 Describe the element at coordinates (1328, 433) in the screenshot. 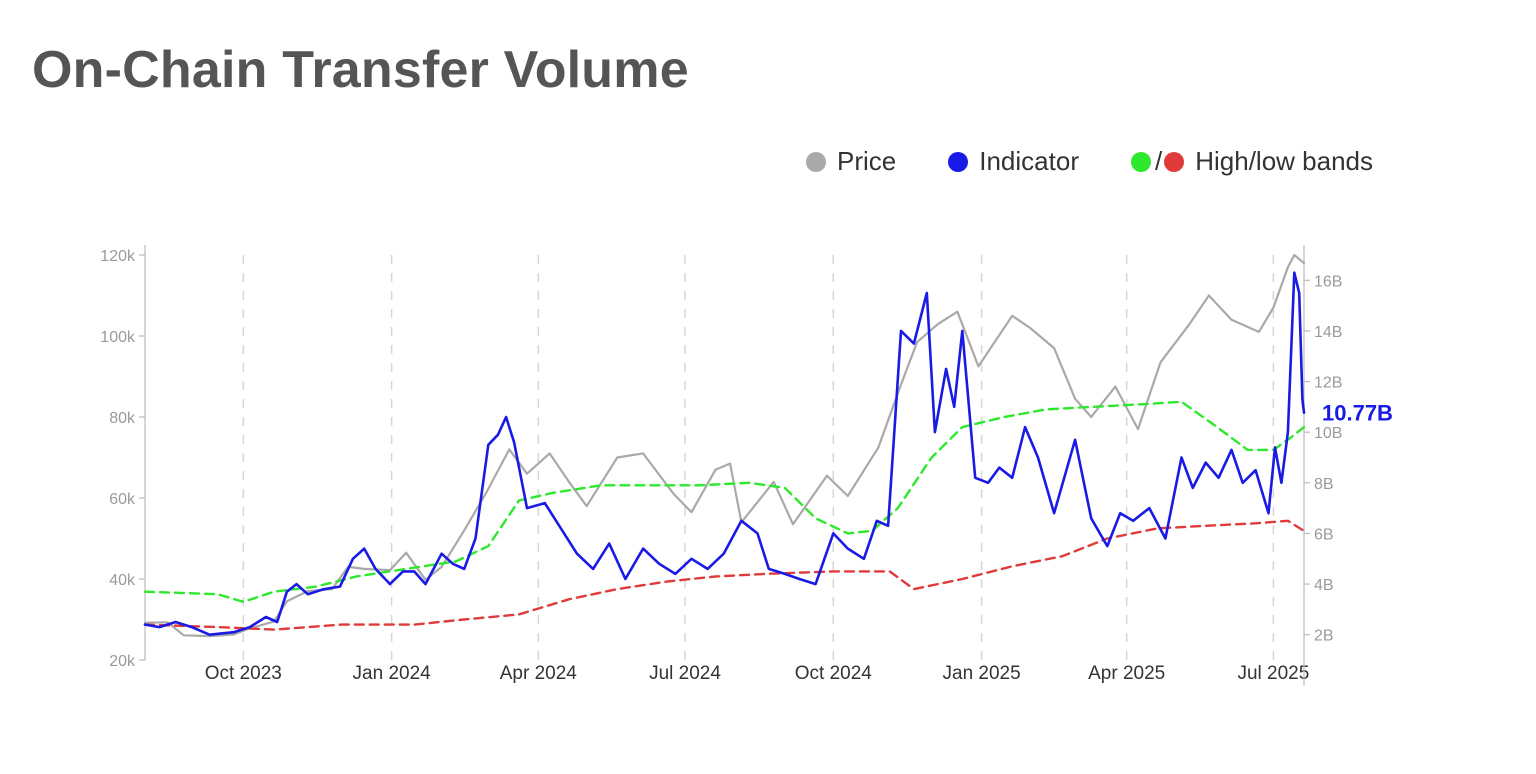

I see `right-tick-label: 10B` at that location.